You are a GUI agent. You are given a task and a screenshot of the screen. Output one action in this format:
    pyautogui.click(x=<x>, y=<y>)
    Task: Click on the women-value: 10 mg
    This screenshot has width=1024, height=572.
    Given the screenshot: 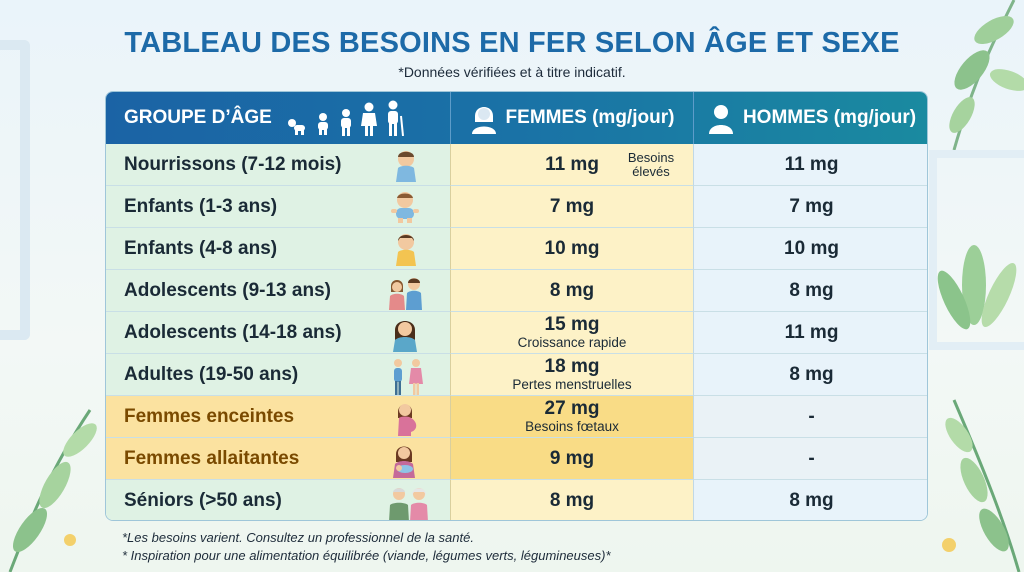 What is the action you would take?
    pyautogui.click(x=572, y=248)
    